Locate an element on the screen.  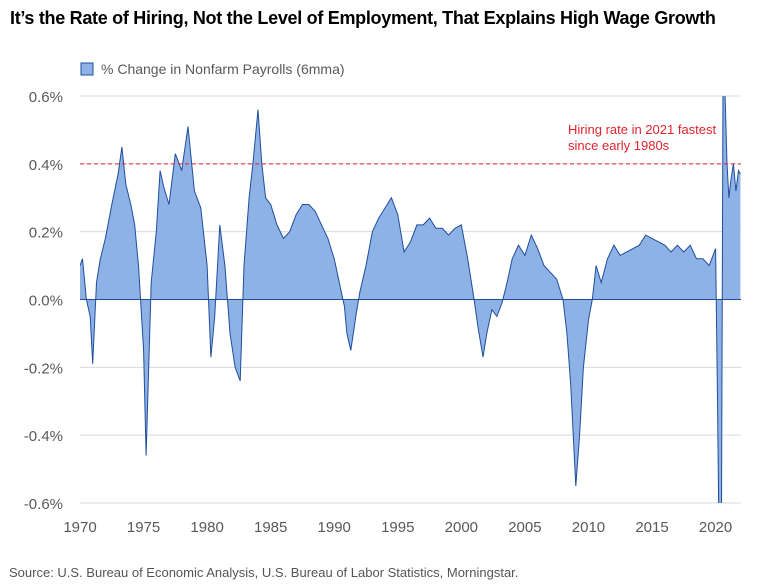
x-tick-label: 1985 is located at coordinates (270, 527).